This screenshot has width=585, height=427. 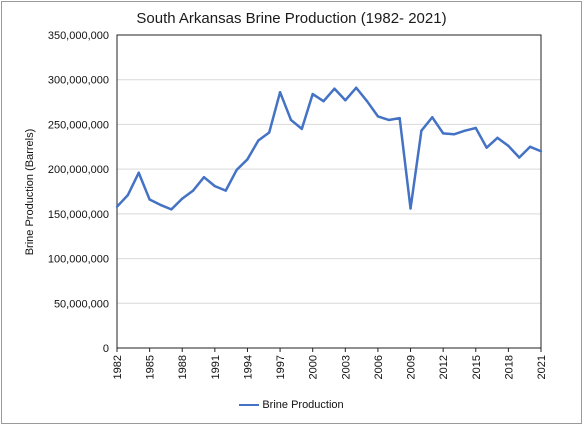 I want to click on y-axis-label: Brine Production (Barrels), so click(x=30, y=192).